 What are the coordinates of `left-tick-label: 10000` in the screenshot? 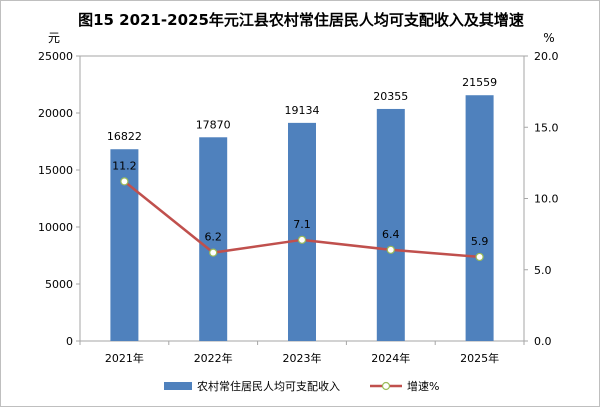 It's located at (55, 227).